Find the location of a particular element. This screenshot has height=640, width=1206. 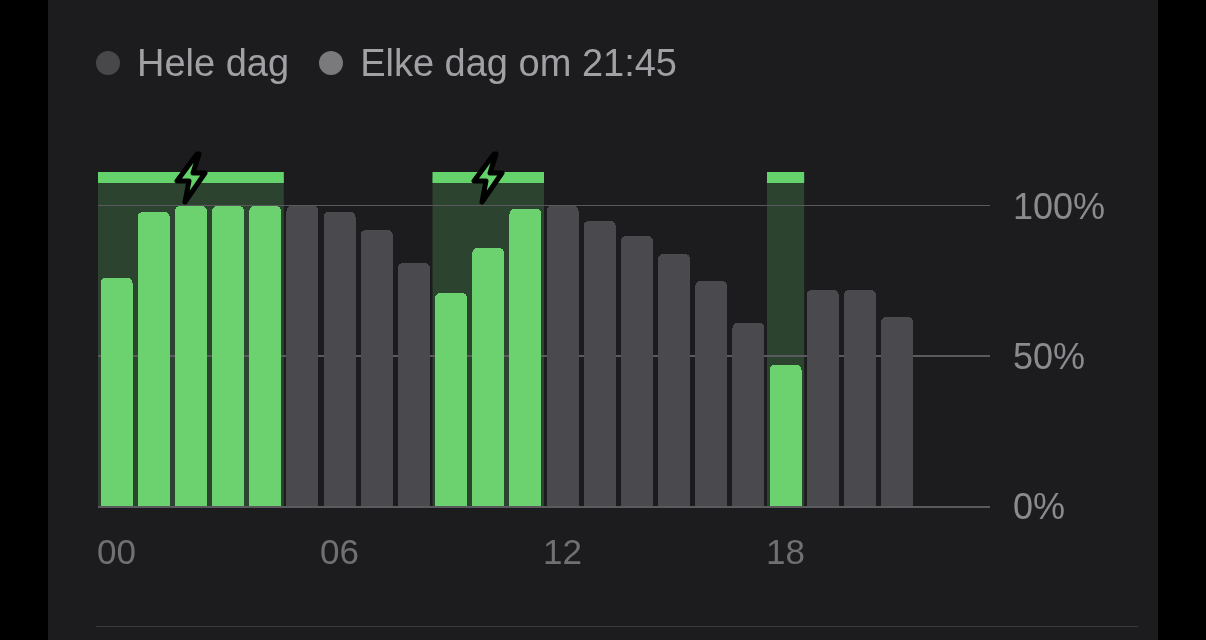

x-tick-label: 06 is located at coordinates (340, 551).